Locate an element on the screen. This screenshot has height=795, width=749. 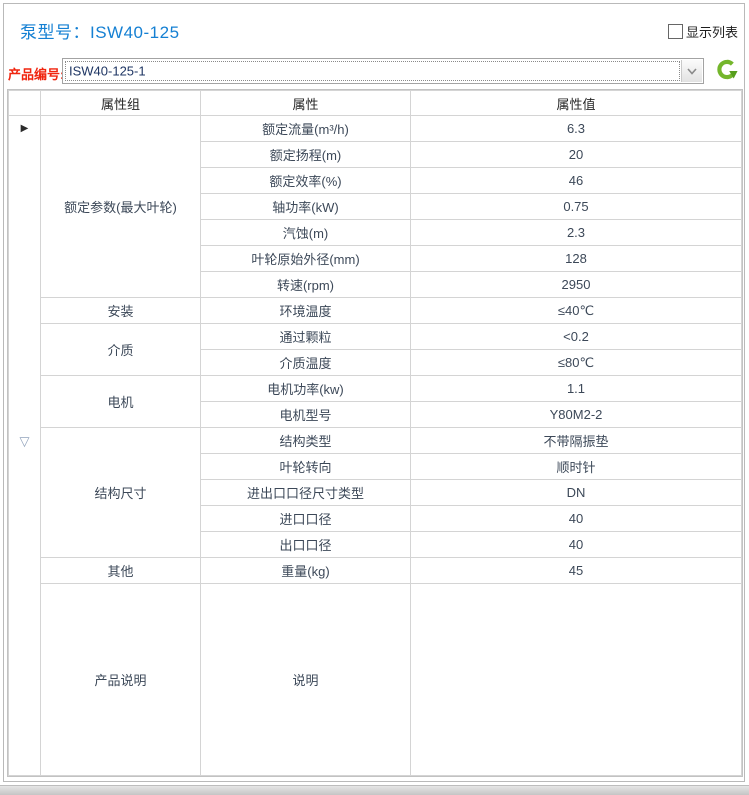
attribute-group-cell: 电机 is located at coordinates (120, 401).